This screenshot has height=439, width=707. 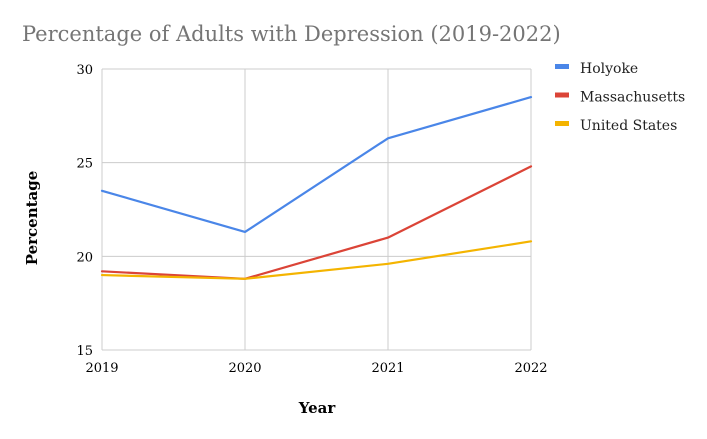 What do you see at coordinates (387, 368) in the screenshot?
I see `x-tick-label: 2021` at bounding box center [387, 368].